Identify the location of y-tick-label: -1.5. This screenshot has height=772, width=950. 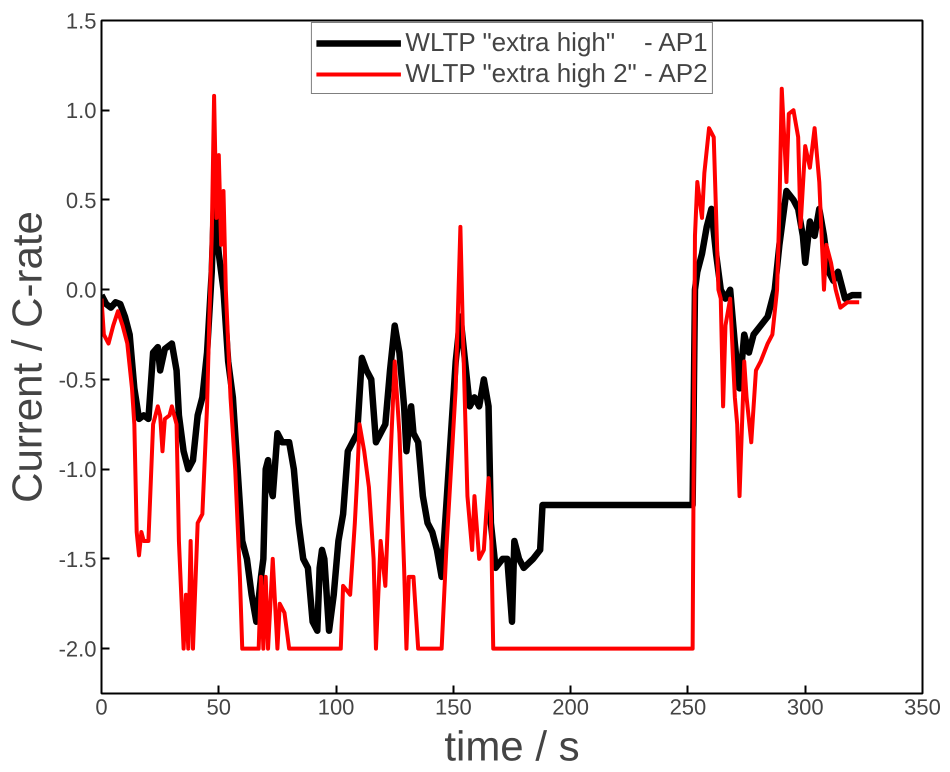
(77, 559).